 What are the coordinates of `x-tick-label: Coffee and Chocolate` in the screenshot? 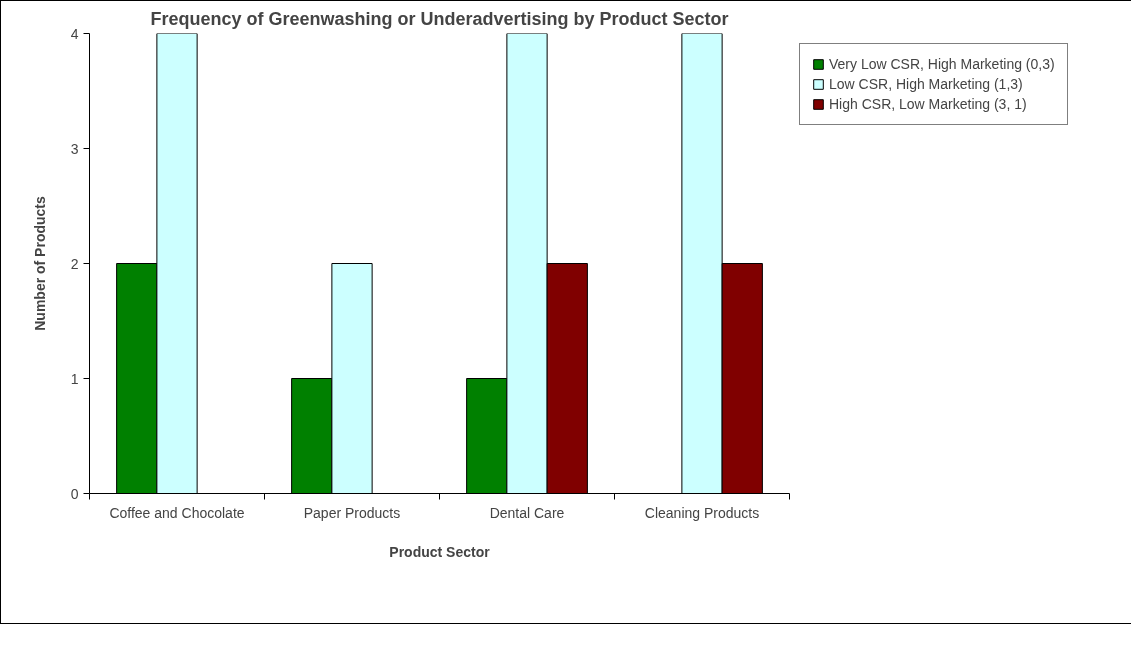 It's located at (177, 512).